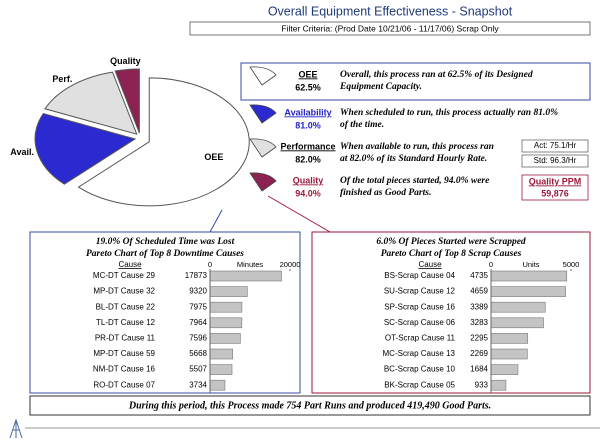 This screenshot has width=605, height=441. What do you see at coordinates (385, 193) in the screenshot?
I see `metric-text: finished as Good Parts.` at bounding box center [385, 193].